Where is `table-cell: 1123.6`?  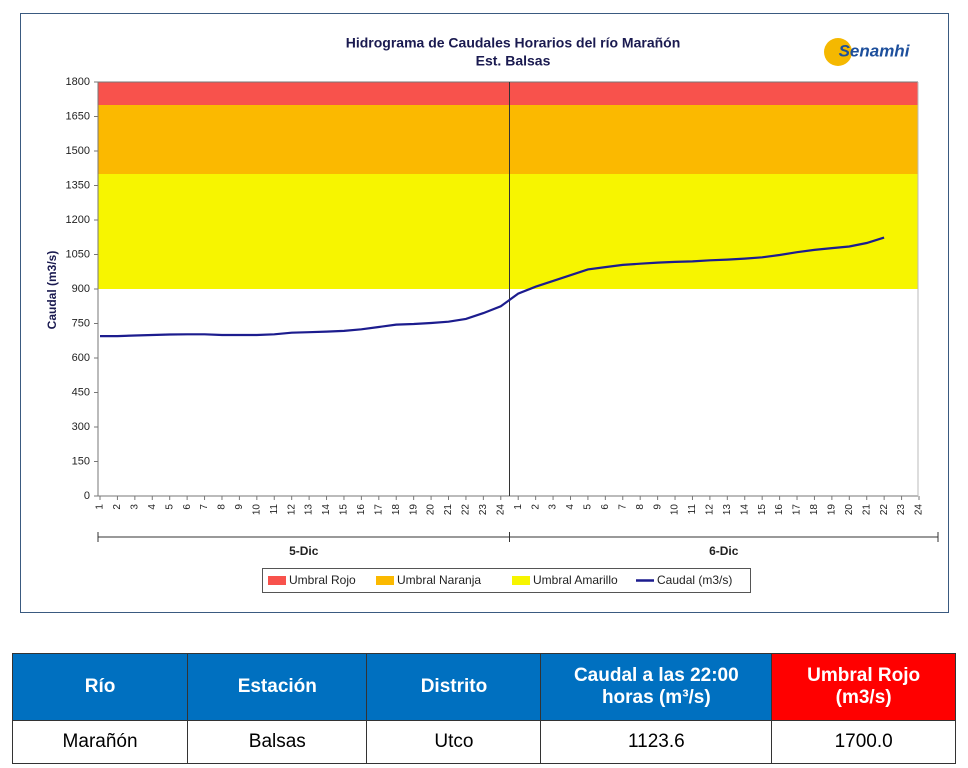
table-cell: 1123.6 is located at coordinates (656, 742).